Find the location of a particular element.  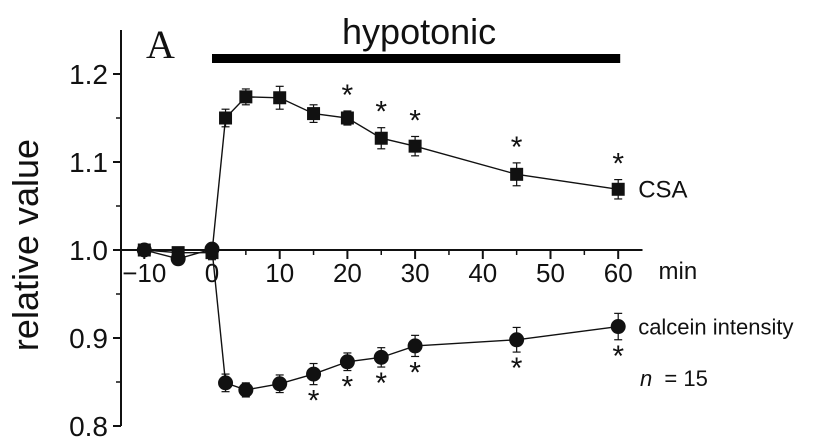

y-axis-label: relative value is located at coordinates (25, 245).